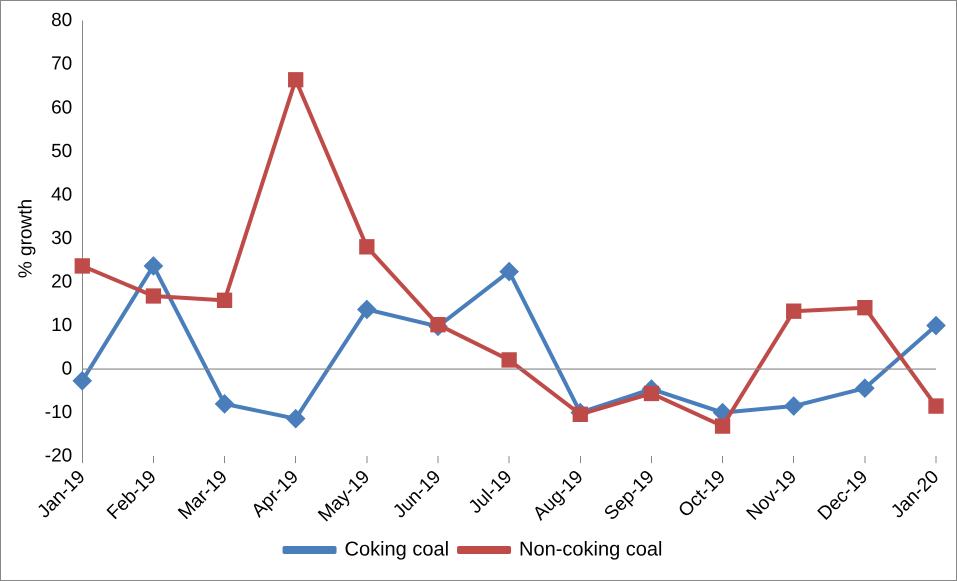 The width and height of the screenshot is (957, 581). Describe the element at coordinates (61, 238) in the screenshot. I see `y-tick-label: 30` at that location.